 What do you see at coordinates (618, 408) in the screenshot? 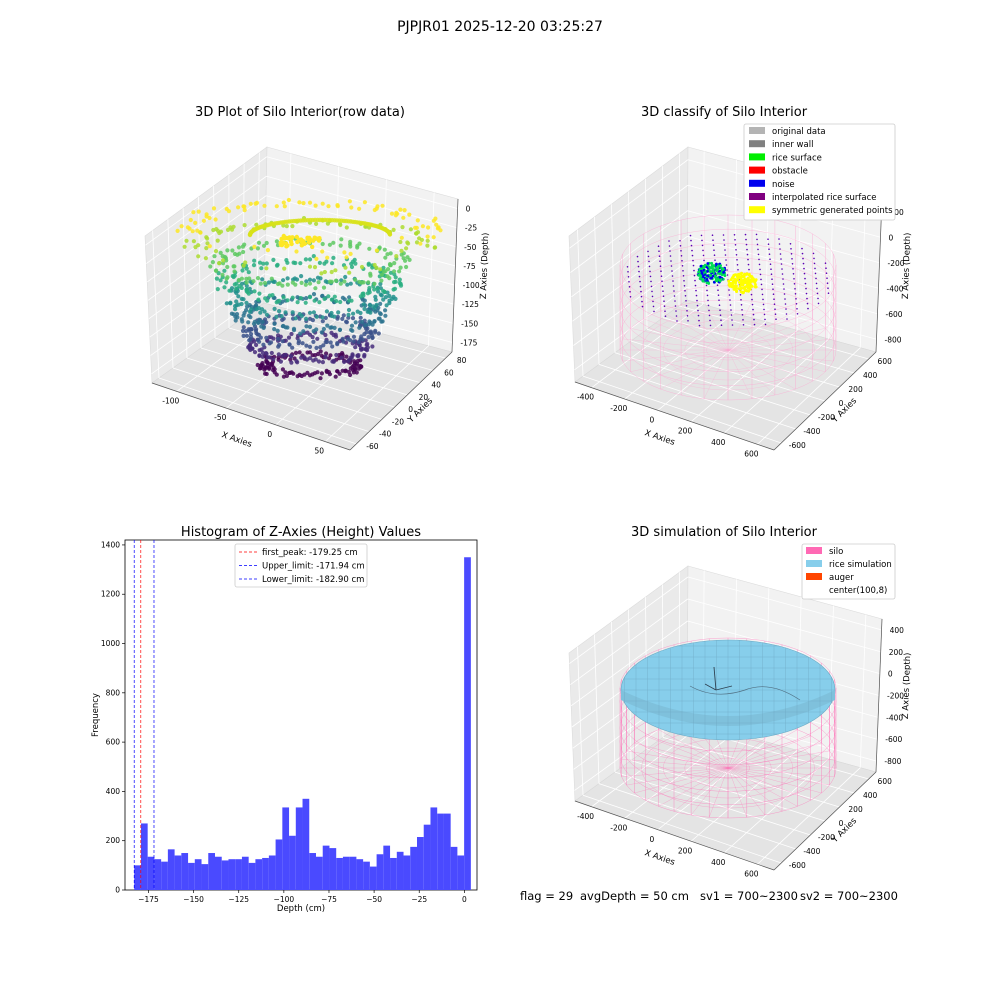
I see `classify-x-tick-label: -200` at bounding box center [618, 408].